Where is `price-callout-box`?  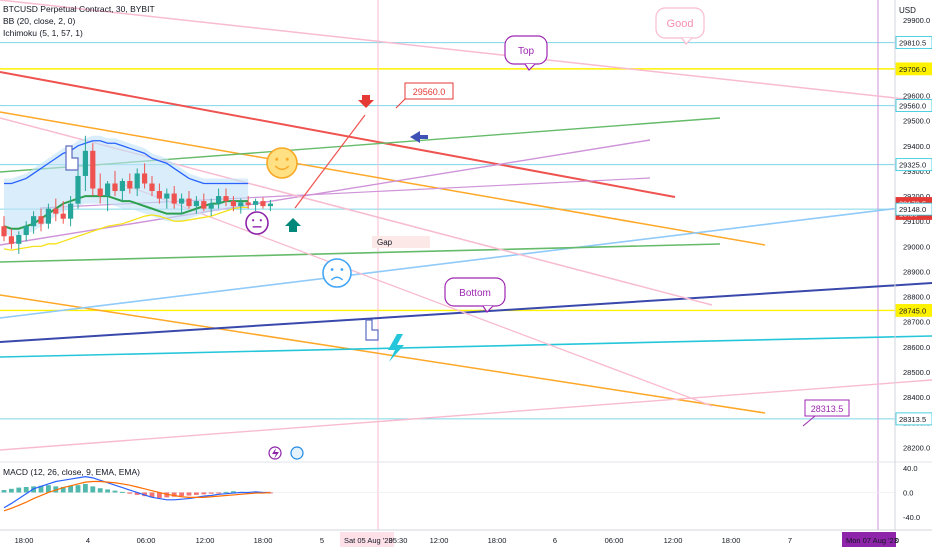
price-callout-box is located at coordinates (827, 408).